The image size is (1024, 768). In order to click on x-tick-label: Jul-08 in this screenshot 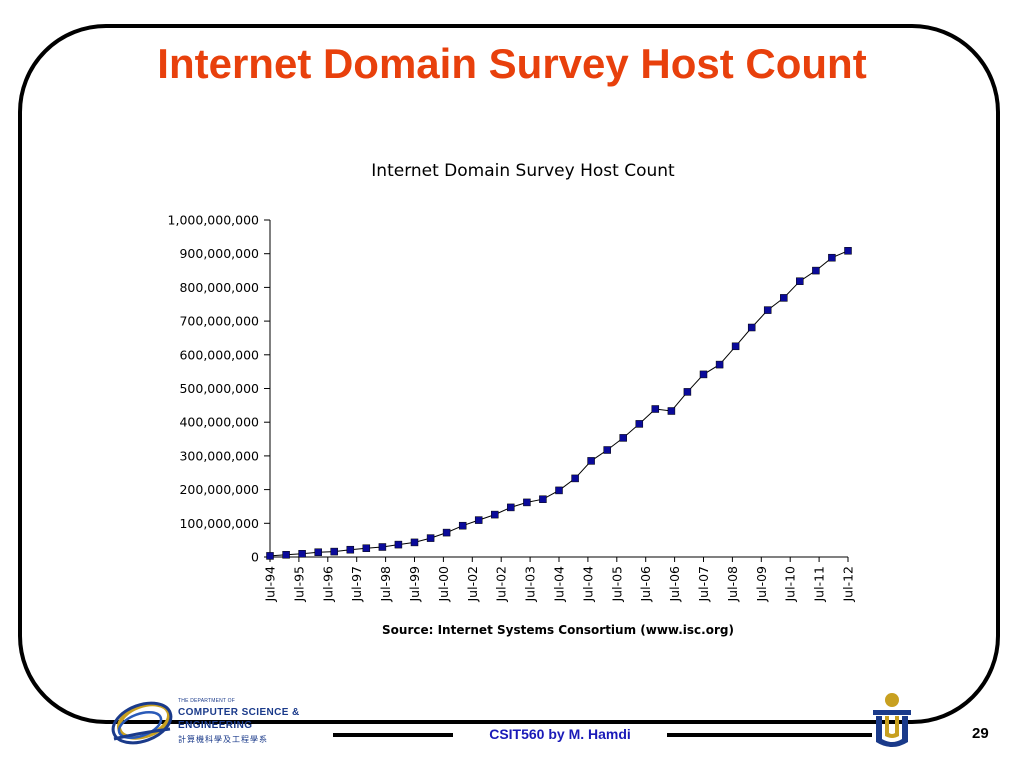, I will do `click(732, 584)`.